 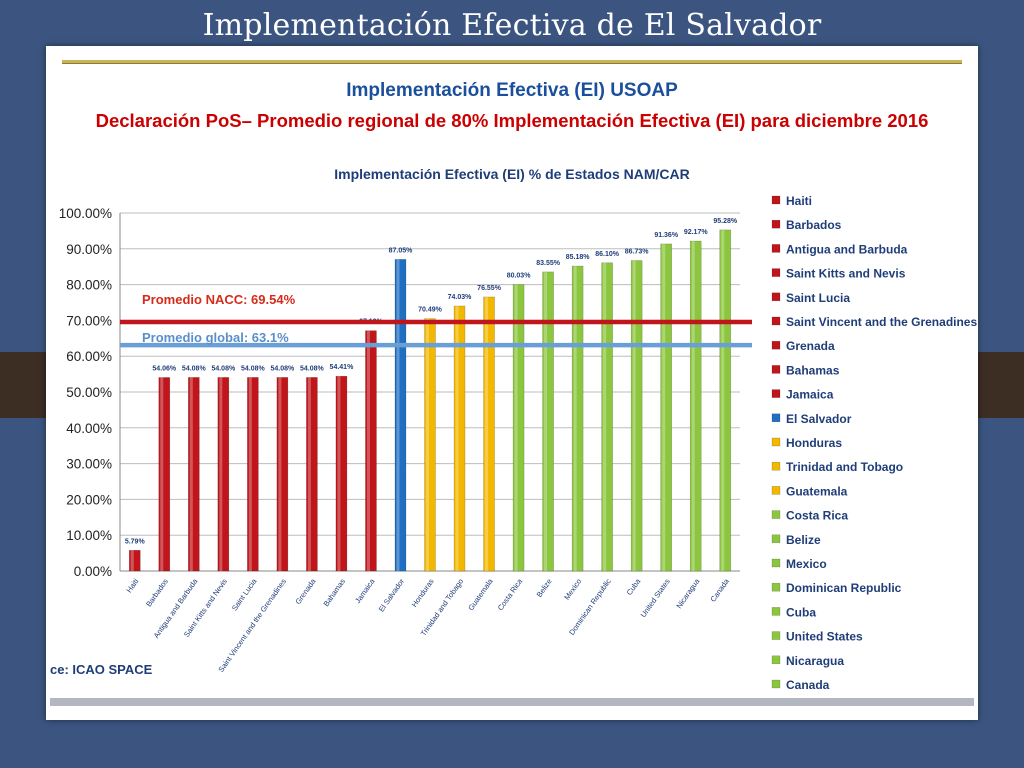 What do you see at coordinates (801, 612) in the screenshot?
I see `legend-entry: Cuba` at bounding box center [801, 612].